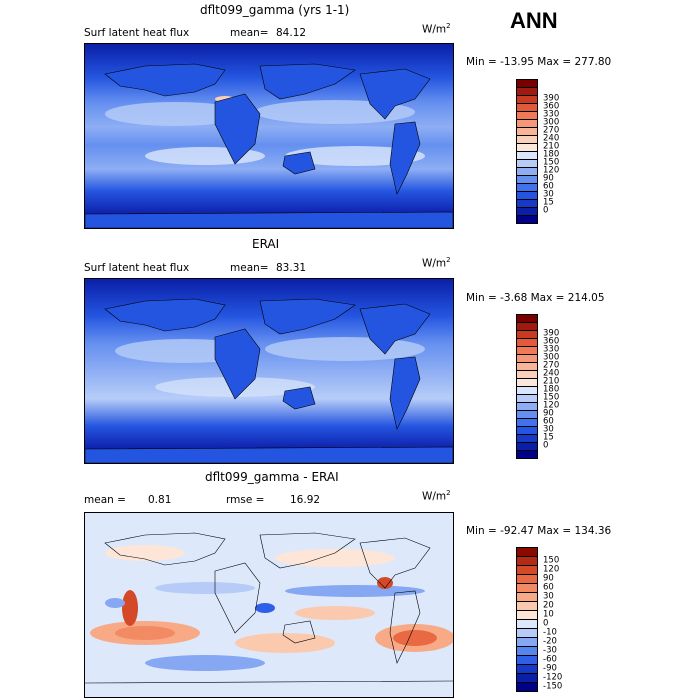 Image resolution: width=700 pixels, height=700 pixels. What do you see at coordinates (275, 10) in the screenshot?
I see `panel-title: dflt099_gamma (yrs 1-1)` at bounding box center [275, 10].